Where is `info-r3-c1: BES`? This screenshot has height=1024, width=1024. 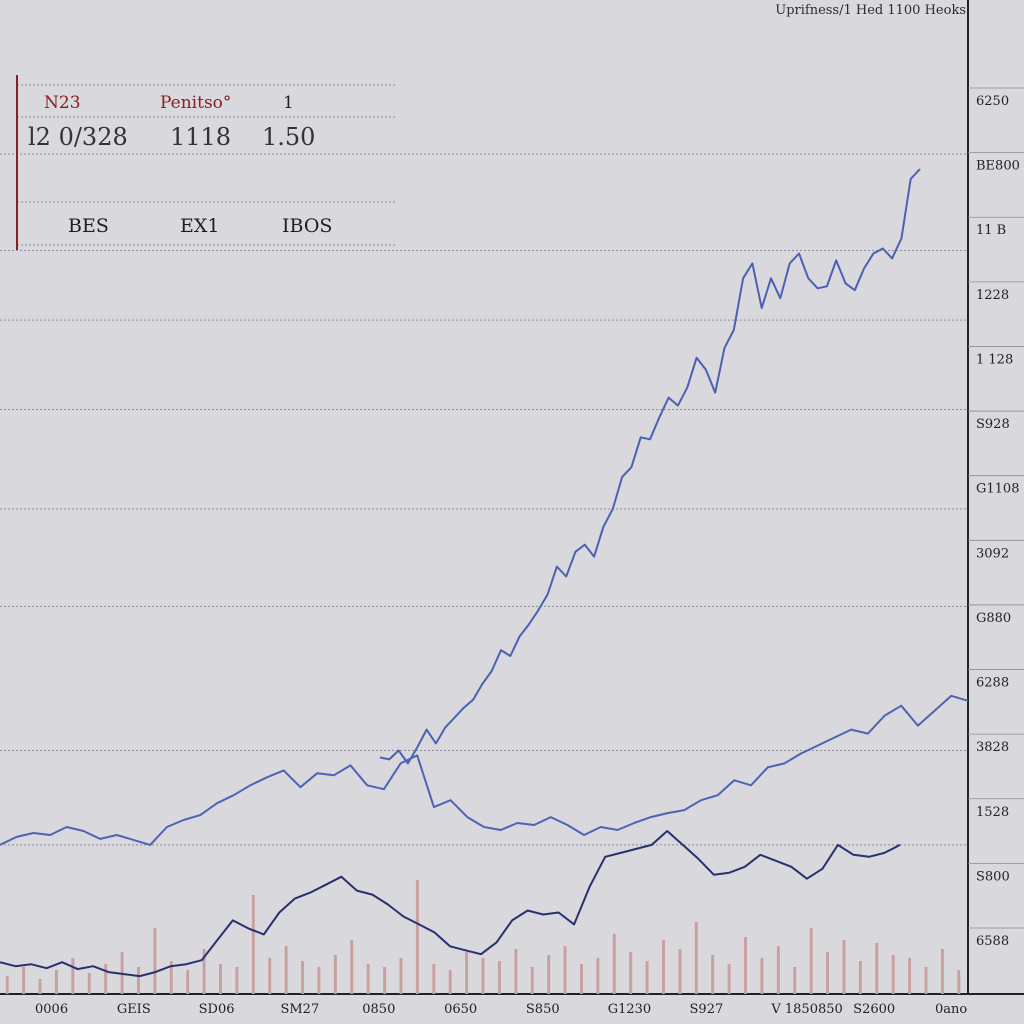
info-r3-c1: BES is located at coordinates (88, 226).